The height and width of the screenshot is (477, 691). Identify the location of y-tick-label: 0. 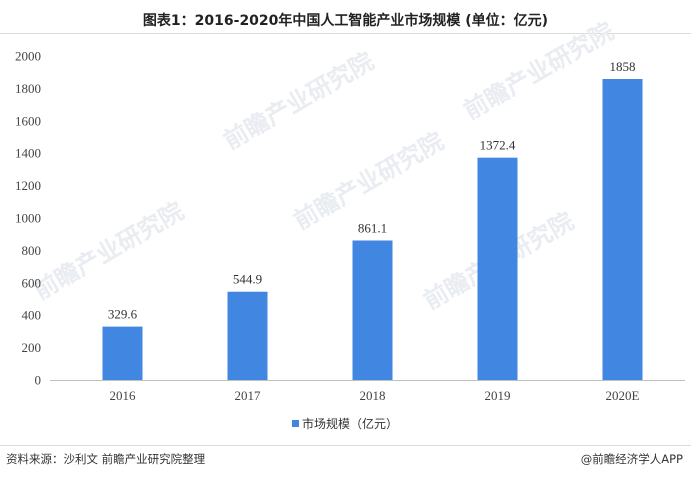
(38, 380).